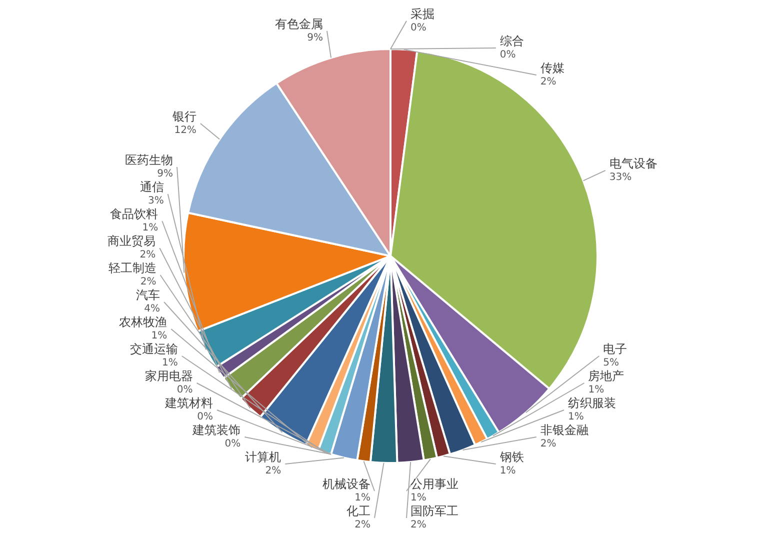 Image resolution: width=781 pixels, height=534 pixels. Describe the element at coordinates (434, 484) in the screenshot. I see `slice-label: 公用事业` at that location.